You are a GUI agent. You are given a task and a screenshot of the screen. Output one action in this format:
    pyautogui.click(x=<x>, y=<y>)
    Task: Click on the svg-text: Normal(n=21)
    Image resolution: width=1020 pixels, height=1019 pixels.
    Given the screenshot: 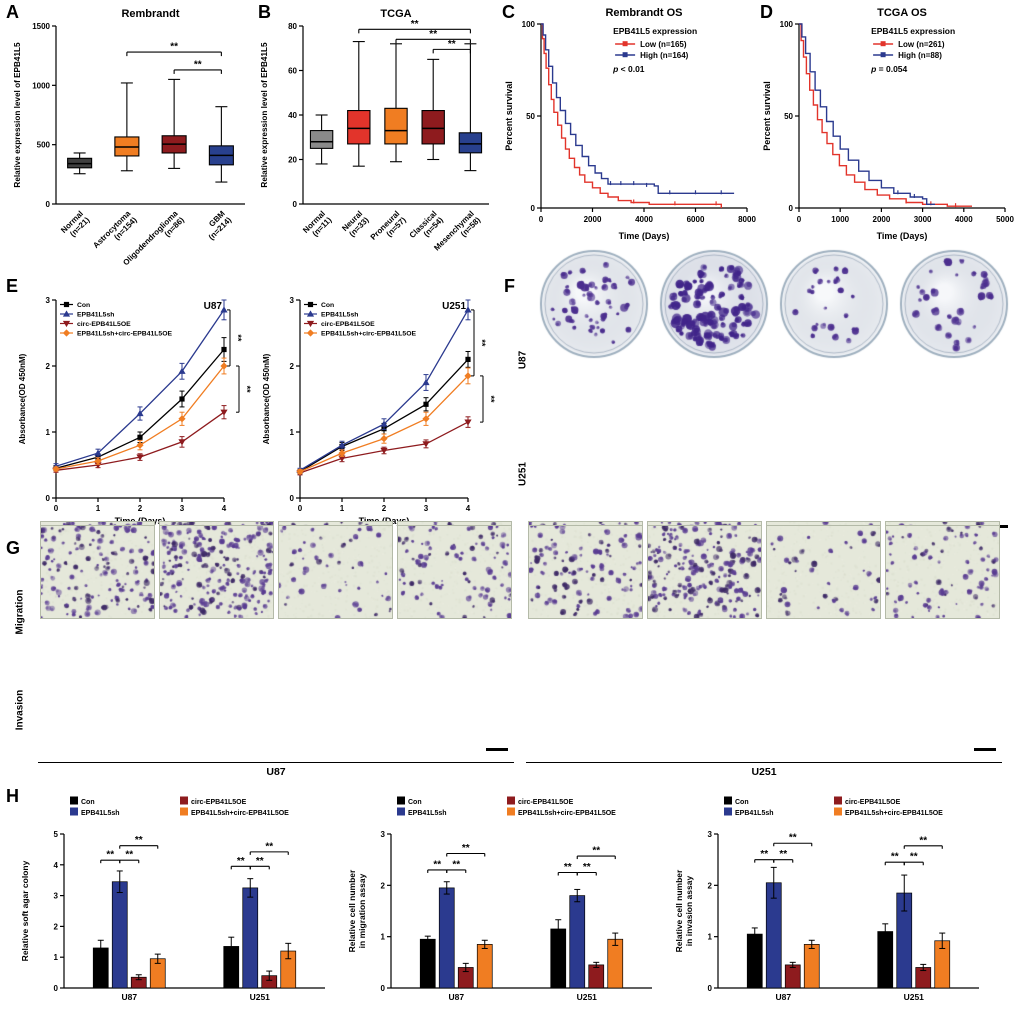 What is the action you would take?
    pyautogui.click(x=75, y=225)
    